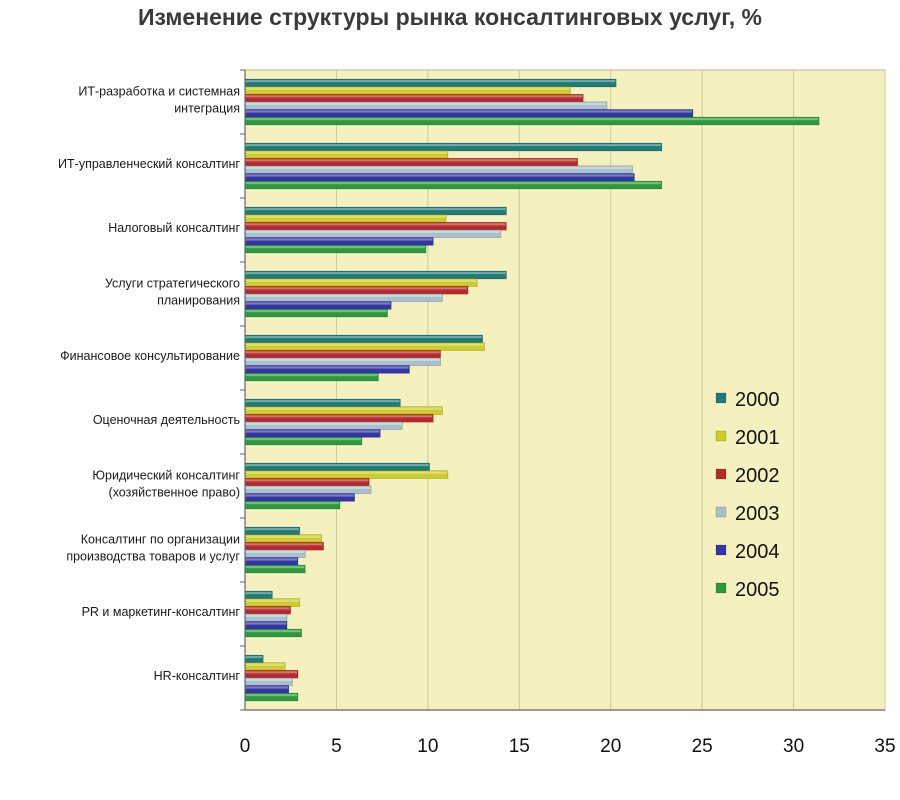 The image size is (900, 800). What do you see at coordinates (519, 746) in the screenshot?
I see `x-tick-label: 15` at bounding box center [519, 746].